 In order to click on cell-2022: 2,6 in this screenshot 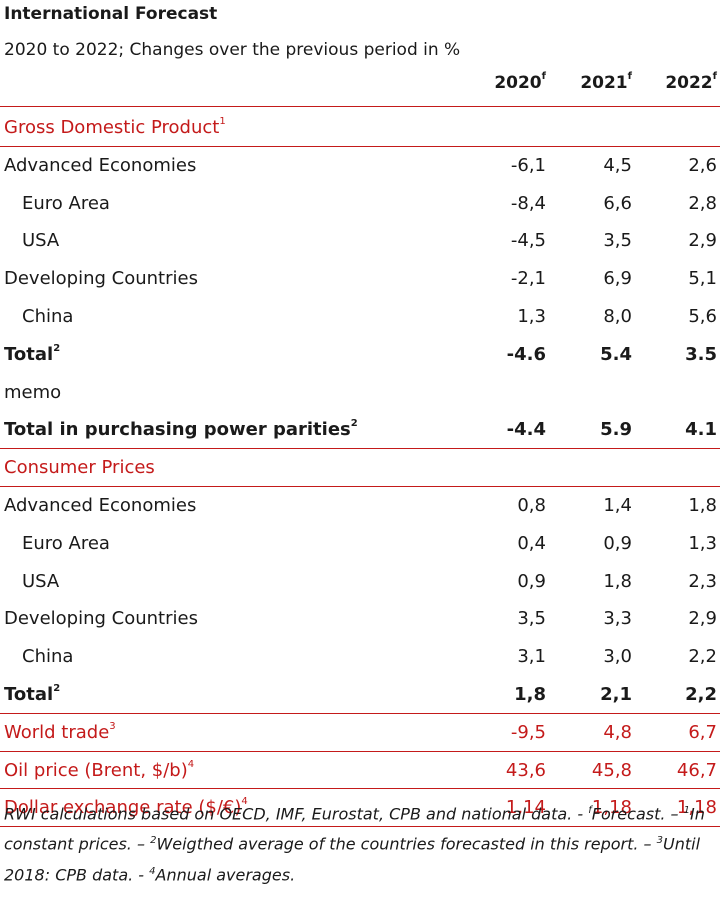, I will do `click(702, 165)`.